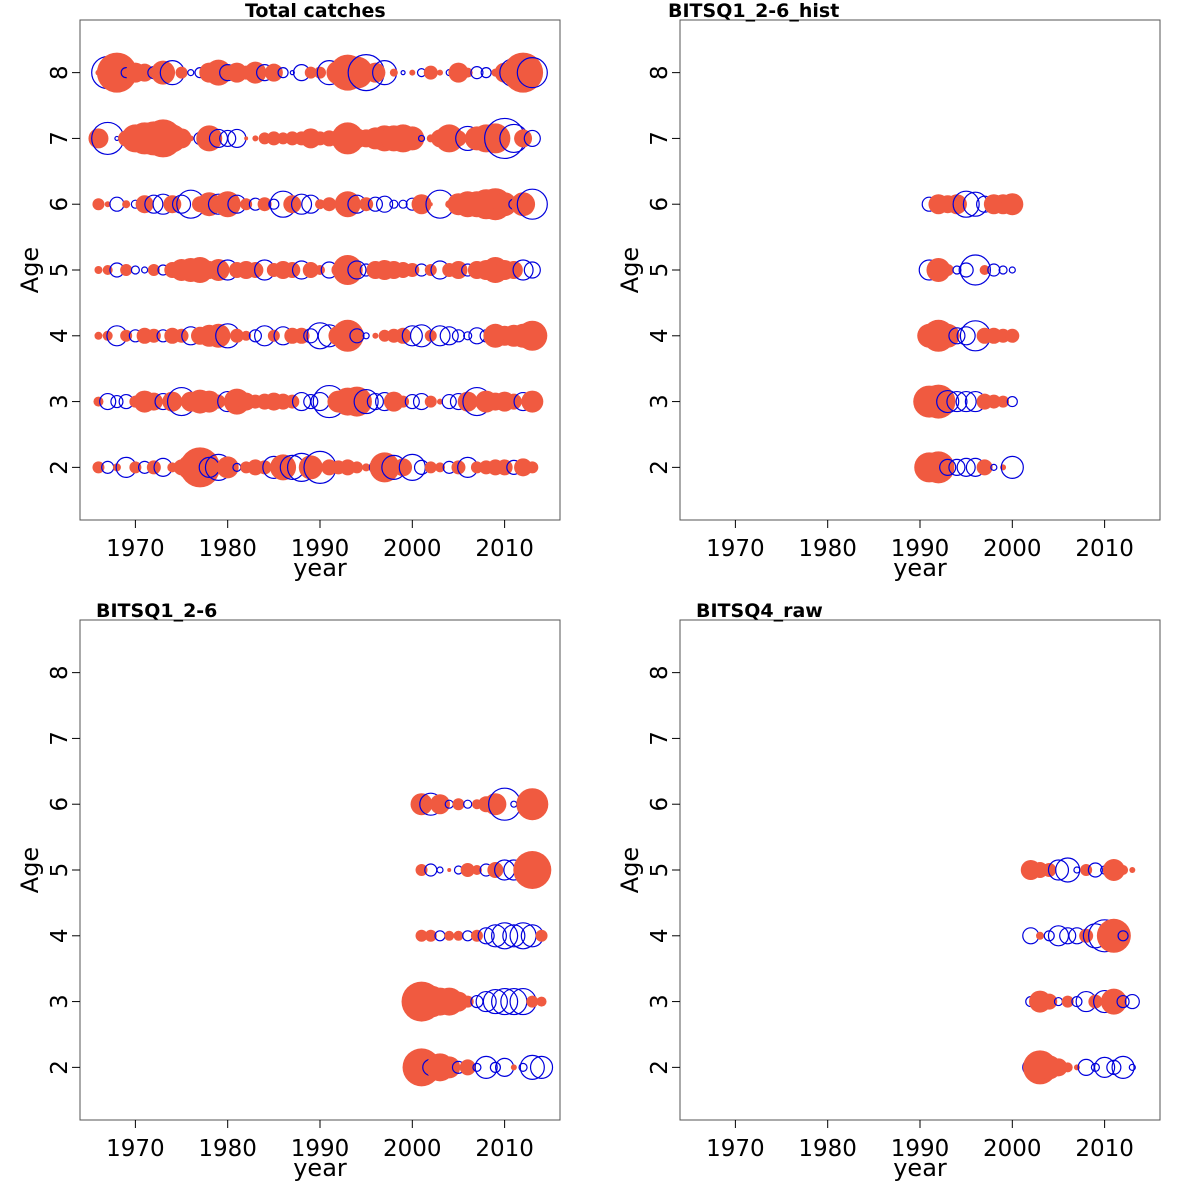 The height and width of the screenshot is (1200, 1200). What do you see at coordinates (60, 672) in the screenshot?
I see `y-tick-label: 8` at bounding box center [60, 672].